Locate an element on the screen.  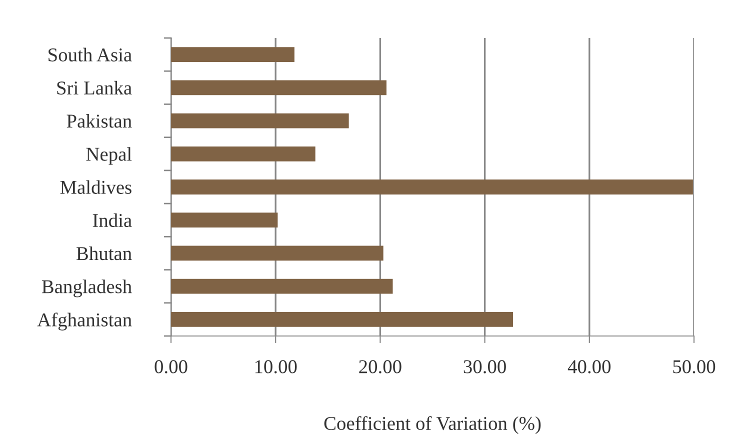
x-tick-label: 30.00 is located at coordinates (485, 367).